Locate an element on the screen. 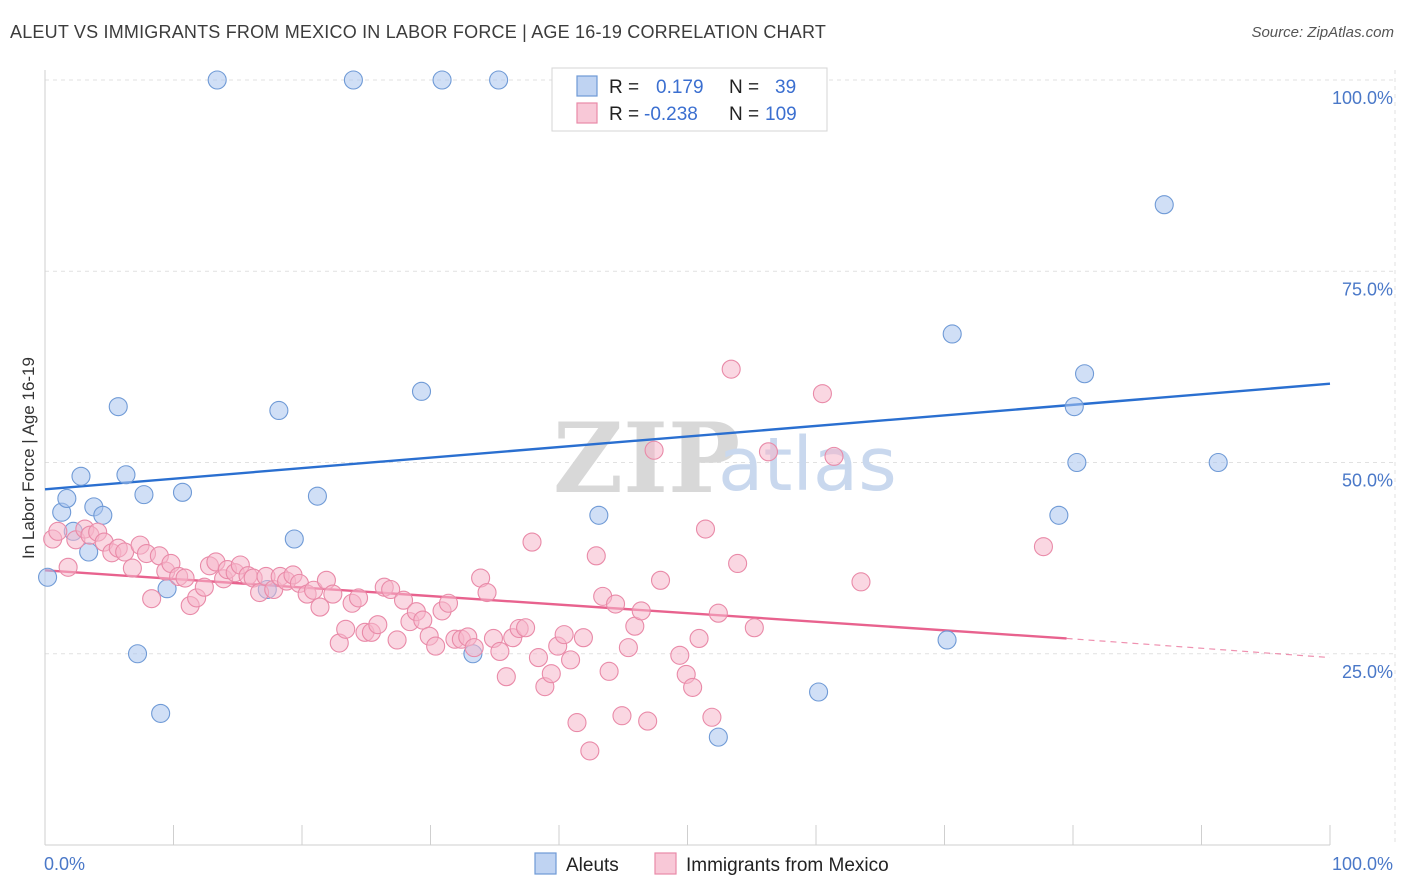 The width and height of the screenshot is (1406, 892). legend-bottom-swatch-aleuts is located at coordinates (545, 863).